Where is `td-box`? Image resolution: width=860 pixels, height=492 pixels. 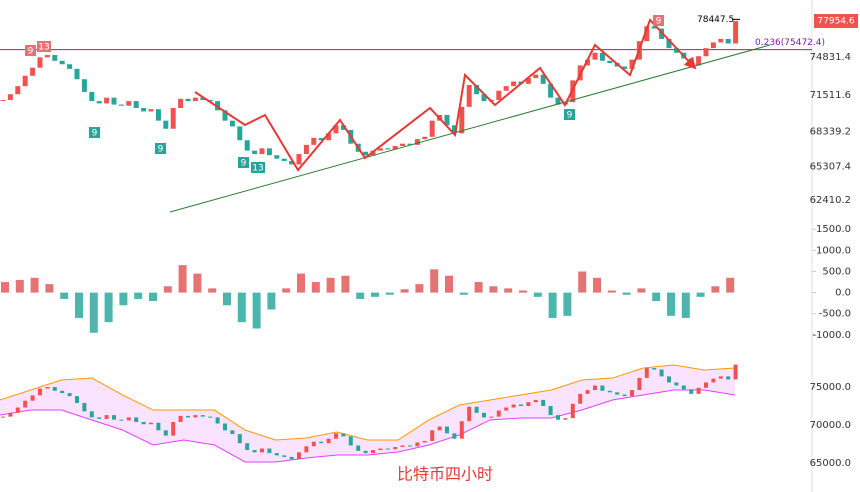
td-box is located at coordinates (569, 114).